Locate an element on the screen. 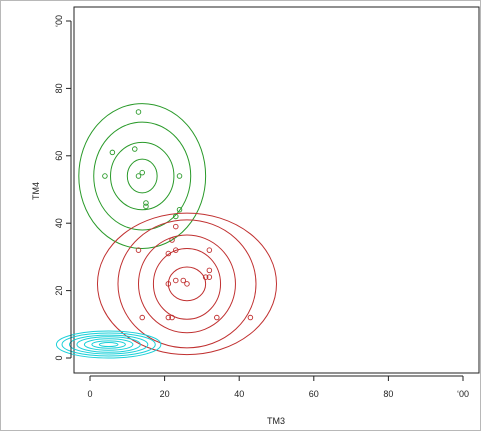 The width and height of the screenshot is (481, 432). x-tick-label: 0 is located at coordinates (89, 394).